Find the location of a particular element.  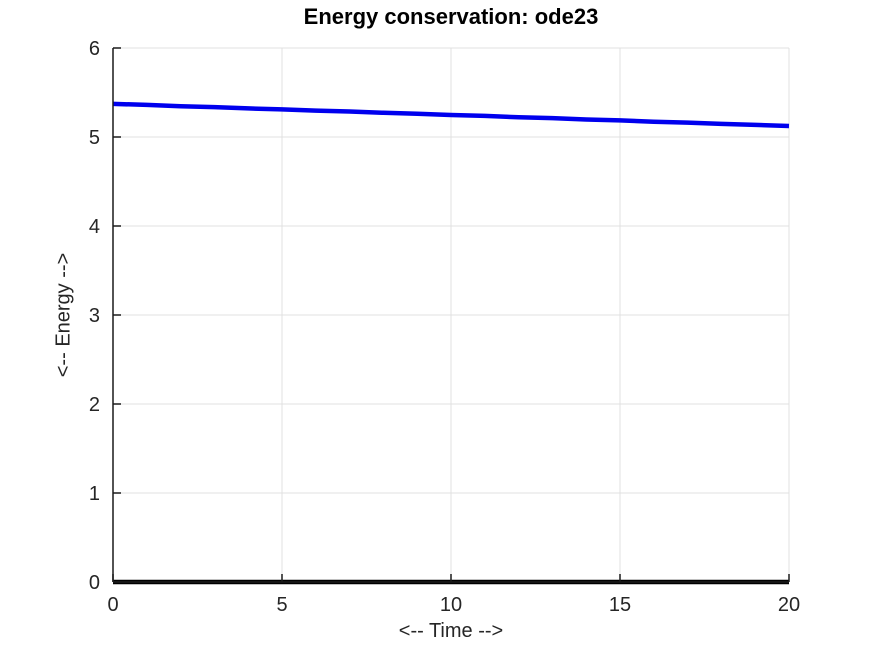

x-tick-label: 0 is located at coordinates (112, 605).